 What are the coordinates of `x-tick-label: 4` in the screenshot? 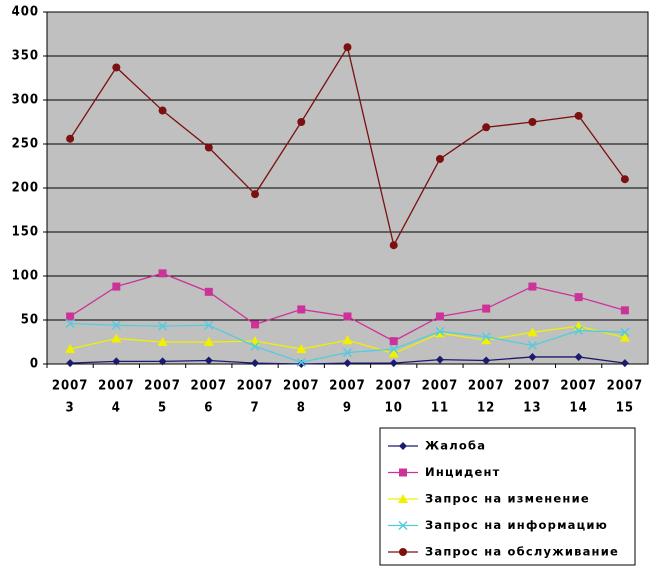 It's located at (116, 408).